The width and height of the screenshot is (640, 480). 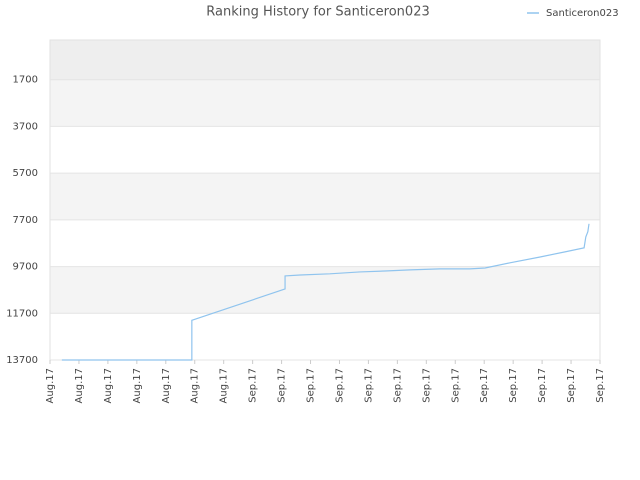 I want to click on y-tick-label: 7700, so click(x=25, y=220).